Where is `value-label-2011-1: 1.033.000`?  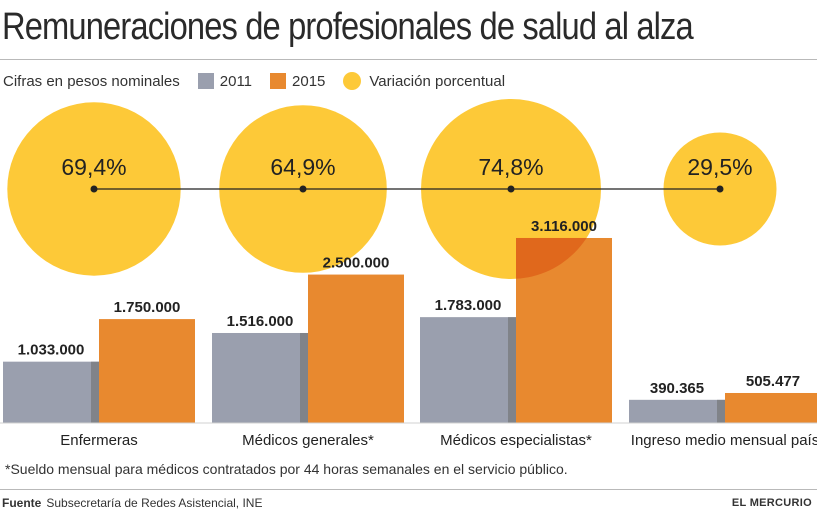
value-label-2011-1: 1.033.000 is located at coordinates (51, 350).